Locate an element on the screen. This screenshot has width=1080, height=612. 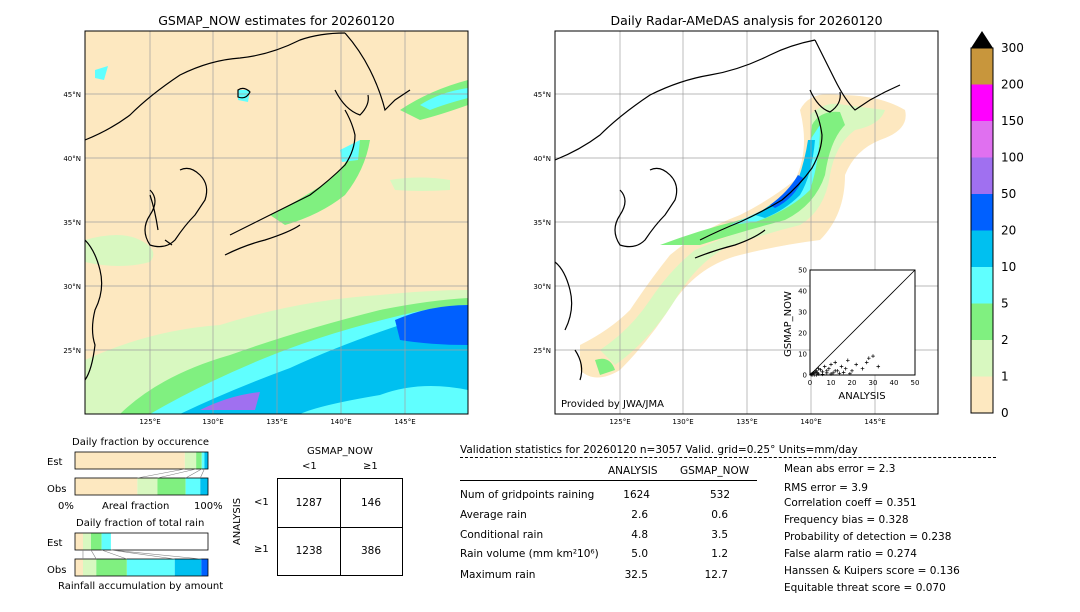
stat-analysis: 1624 is located at coordinates (636, 495).